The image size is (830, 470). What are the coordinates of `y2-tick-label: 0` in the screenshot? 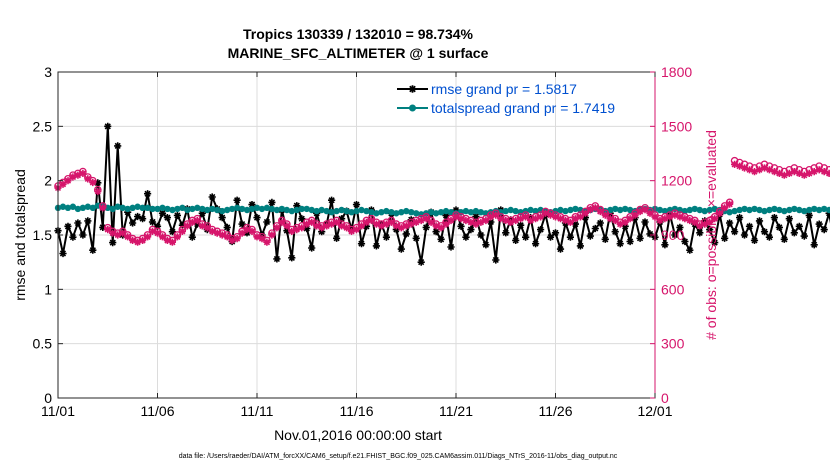 It's located at (665, 398).